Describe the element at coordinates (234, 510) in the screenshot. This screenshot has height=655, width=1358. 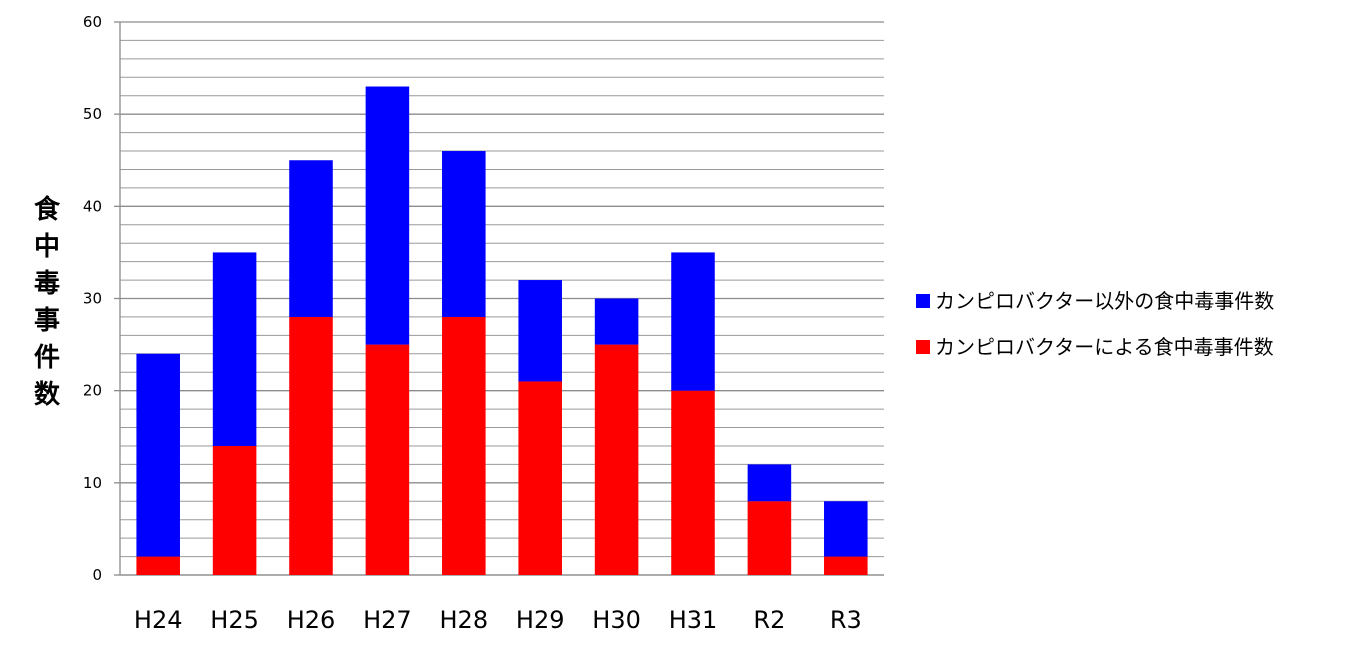
I see `bar-campylobacter-H25` at that location.